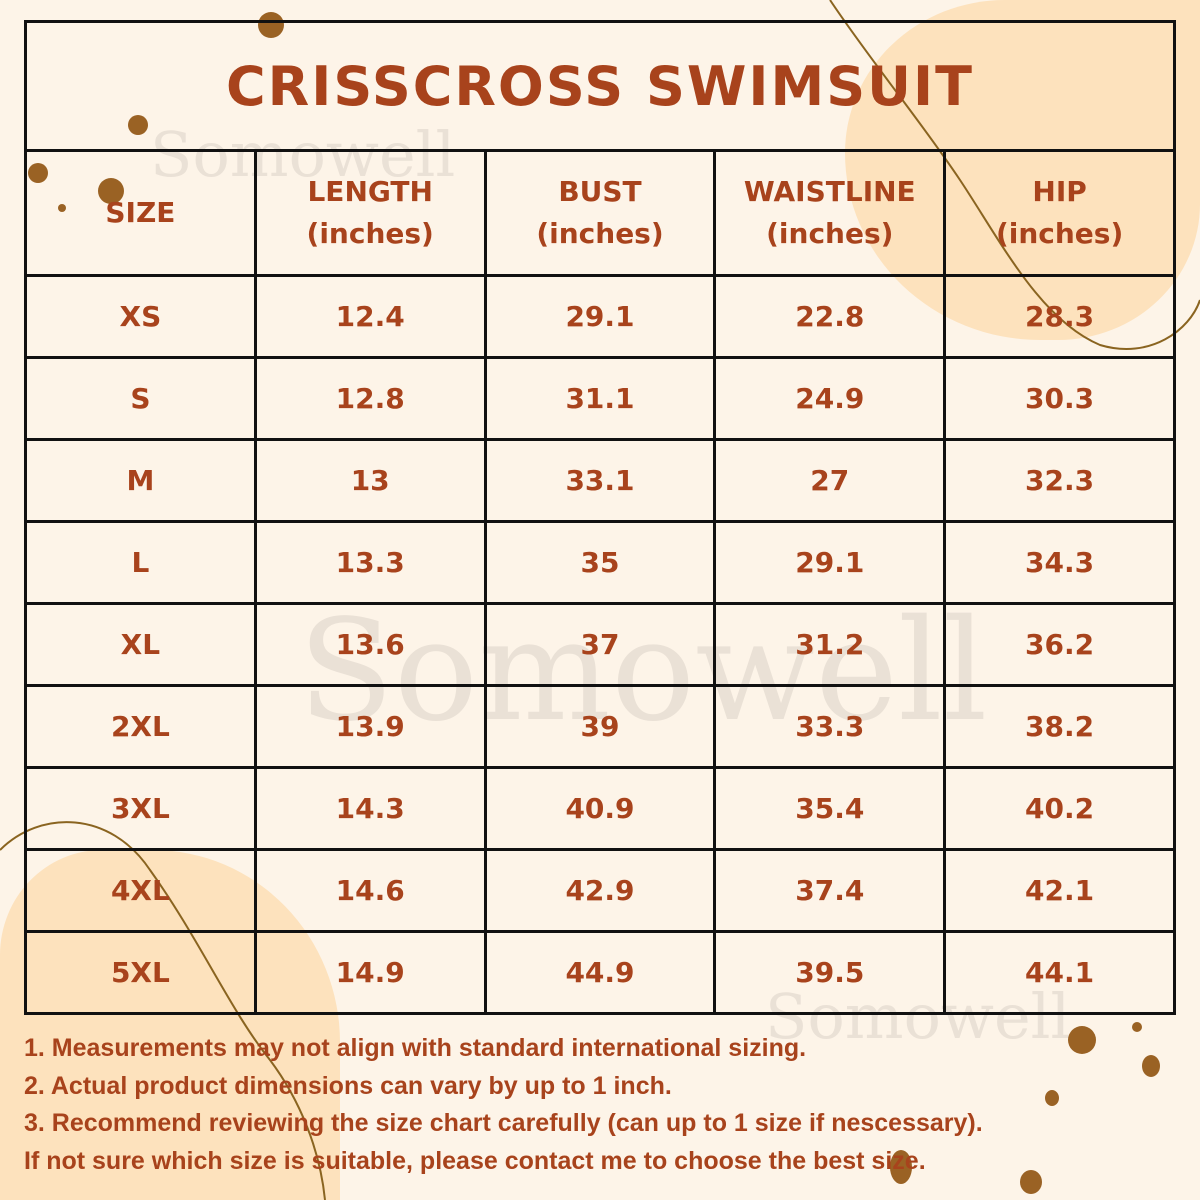 Image resolution: width=1200 pixels, height=1200 pixels. I want to click on table-cell: 38.2, so click(1059, 726).